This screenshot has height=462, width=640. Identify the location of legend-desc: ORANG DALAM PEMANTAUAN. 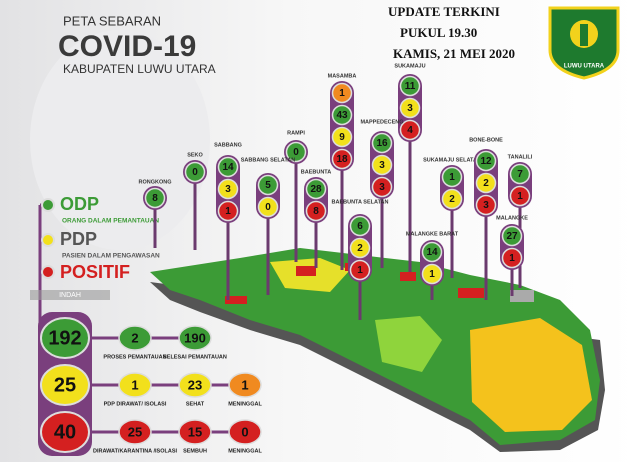
(110, 221).